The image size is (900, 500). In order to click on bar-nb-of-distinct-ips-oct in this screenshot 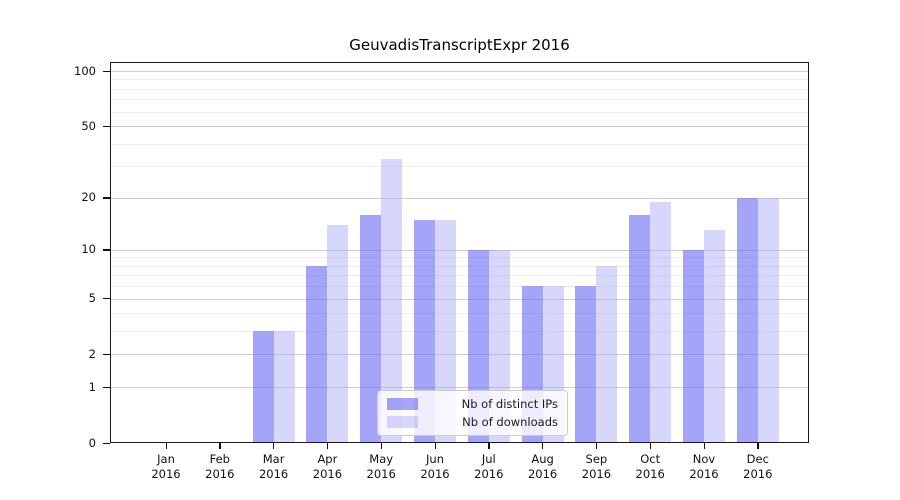, I will do `click(640, 328)`.